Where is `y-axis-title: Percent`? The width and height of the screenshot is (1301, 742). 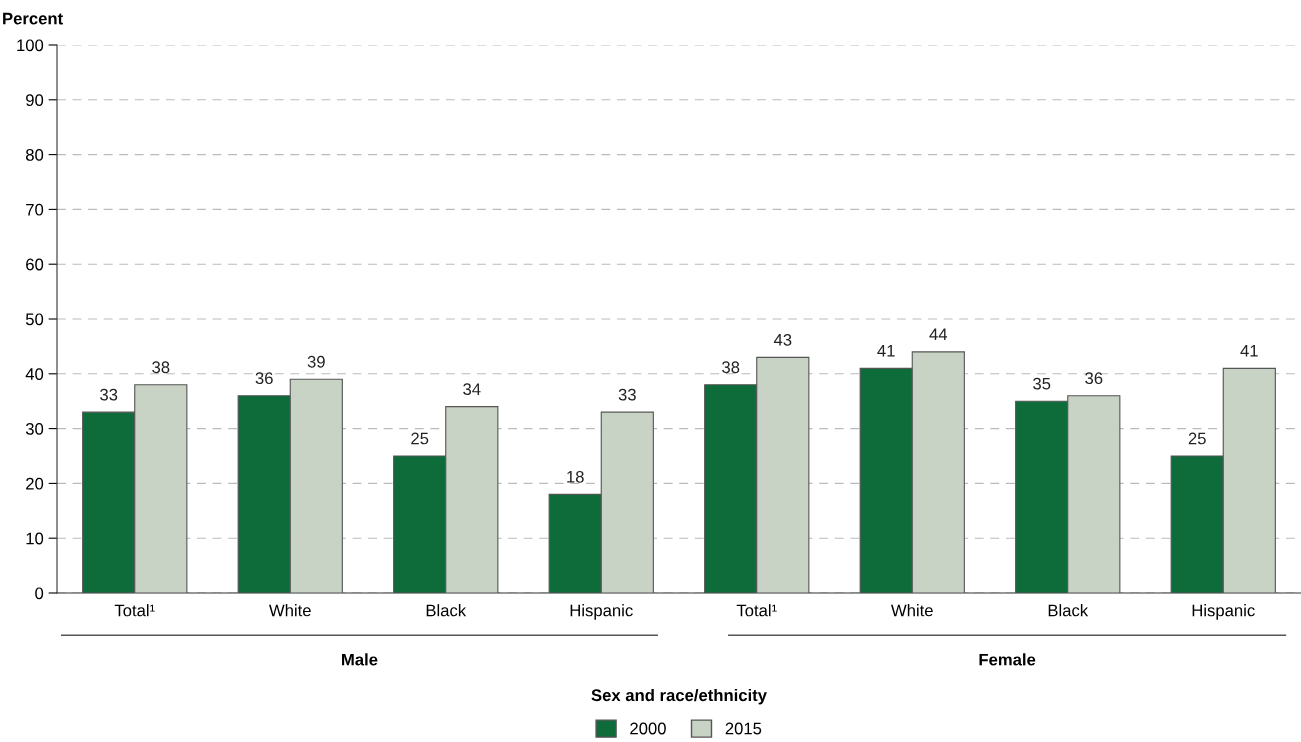 y-axis-title: Percent is located at coordinates (33, 18).